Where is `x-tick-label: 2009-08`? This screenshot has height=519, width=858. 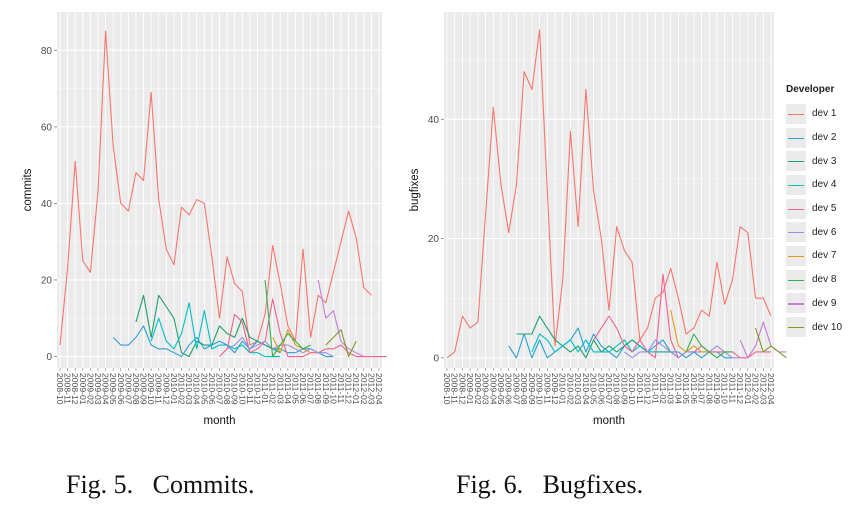
x-tick-label: 2009-08 is located at coordinates (136, 389).